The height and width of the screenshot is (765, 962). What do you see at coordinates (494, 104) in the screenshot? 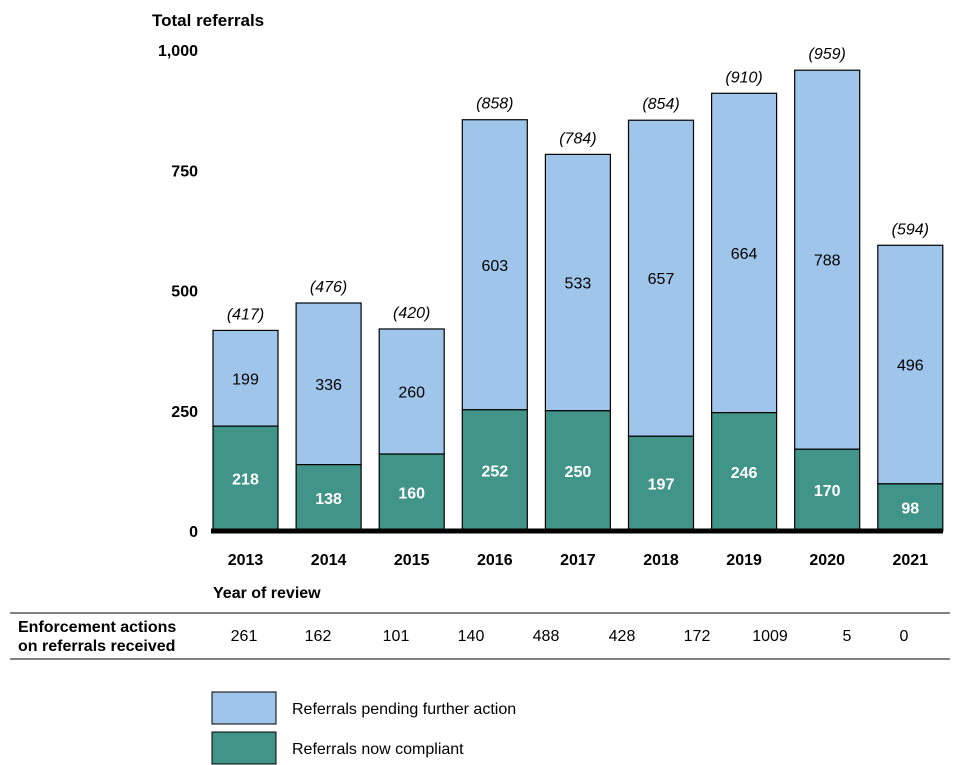
I see `data-label-total: (858)` at bounding box center [494, 104].